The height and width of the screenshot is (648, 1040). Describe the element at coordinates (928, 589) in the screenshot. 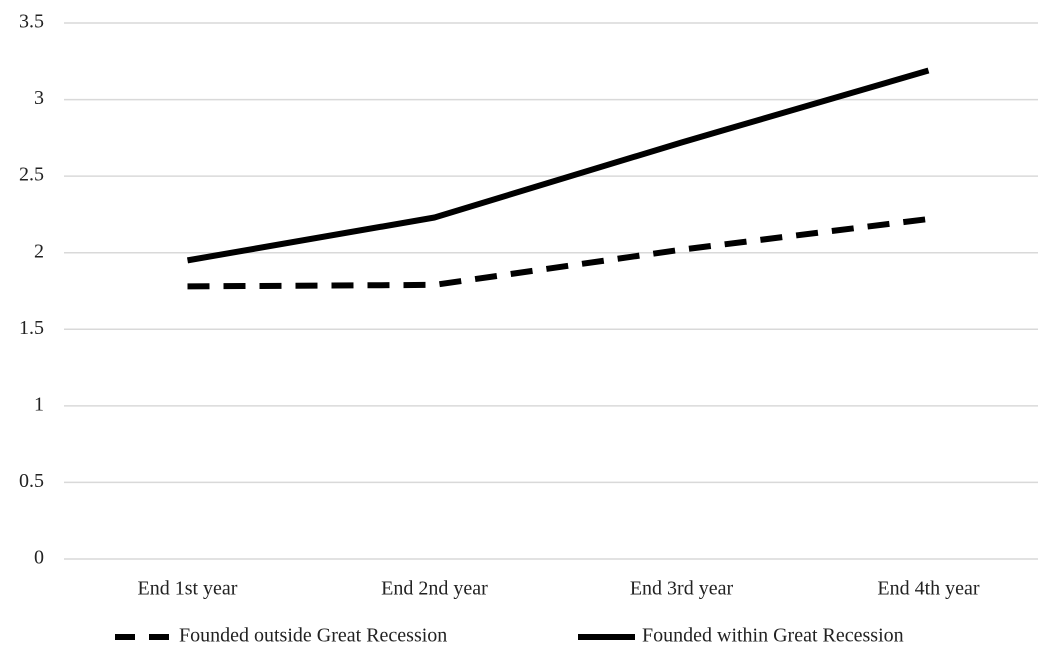

I see `x-tick-label: End 4th year` at that location.